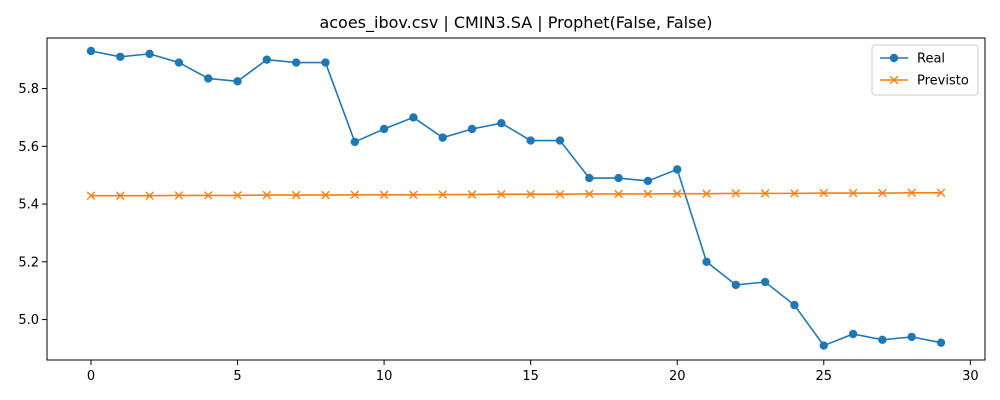 This screenshot has width=1000, height=400. What do you see at coordinates (28, 320) in the screenshot?
I see `y-tick-label: 5.0` at bounding box center [28, 320].